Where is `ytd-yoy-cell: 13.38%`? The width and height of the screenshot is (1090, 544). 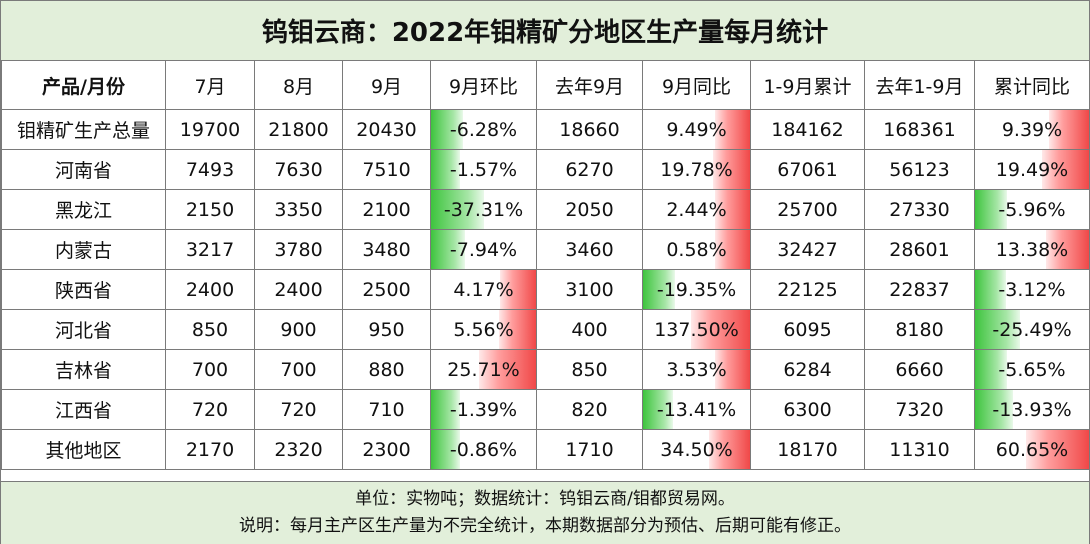
ytd-yoy-cell: 13.38% is located at coordinates (1032, 249).